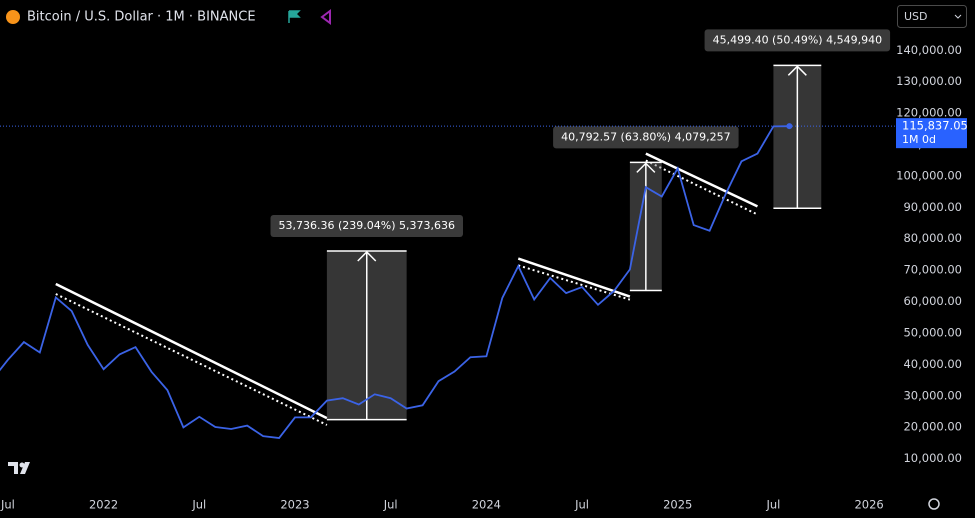  What do you see at coordinates (677, 505) in the screenshot?
I see `x-tick-label: 2025` at bounding box center [677, 505].